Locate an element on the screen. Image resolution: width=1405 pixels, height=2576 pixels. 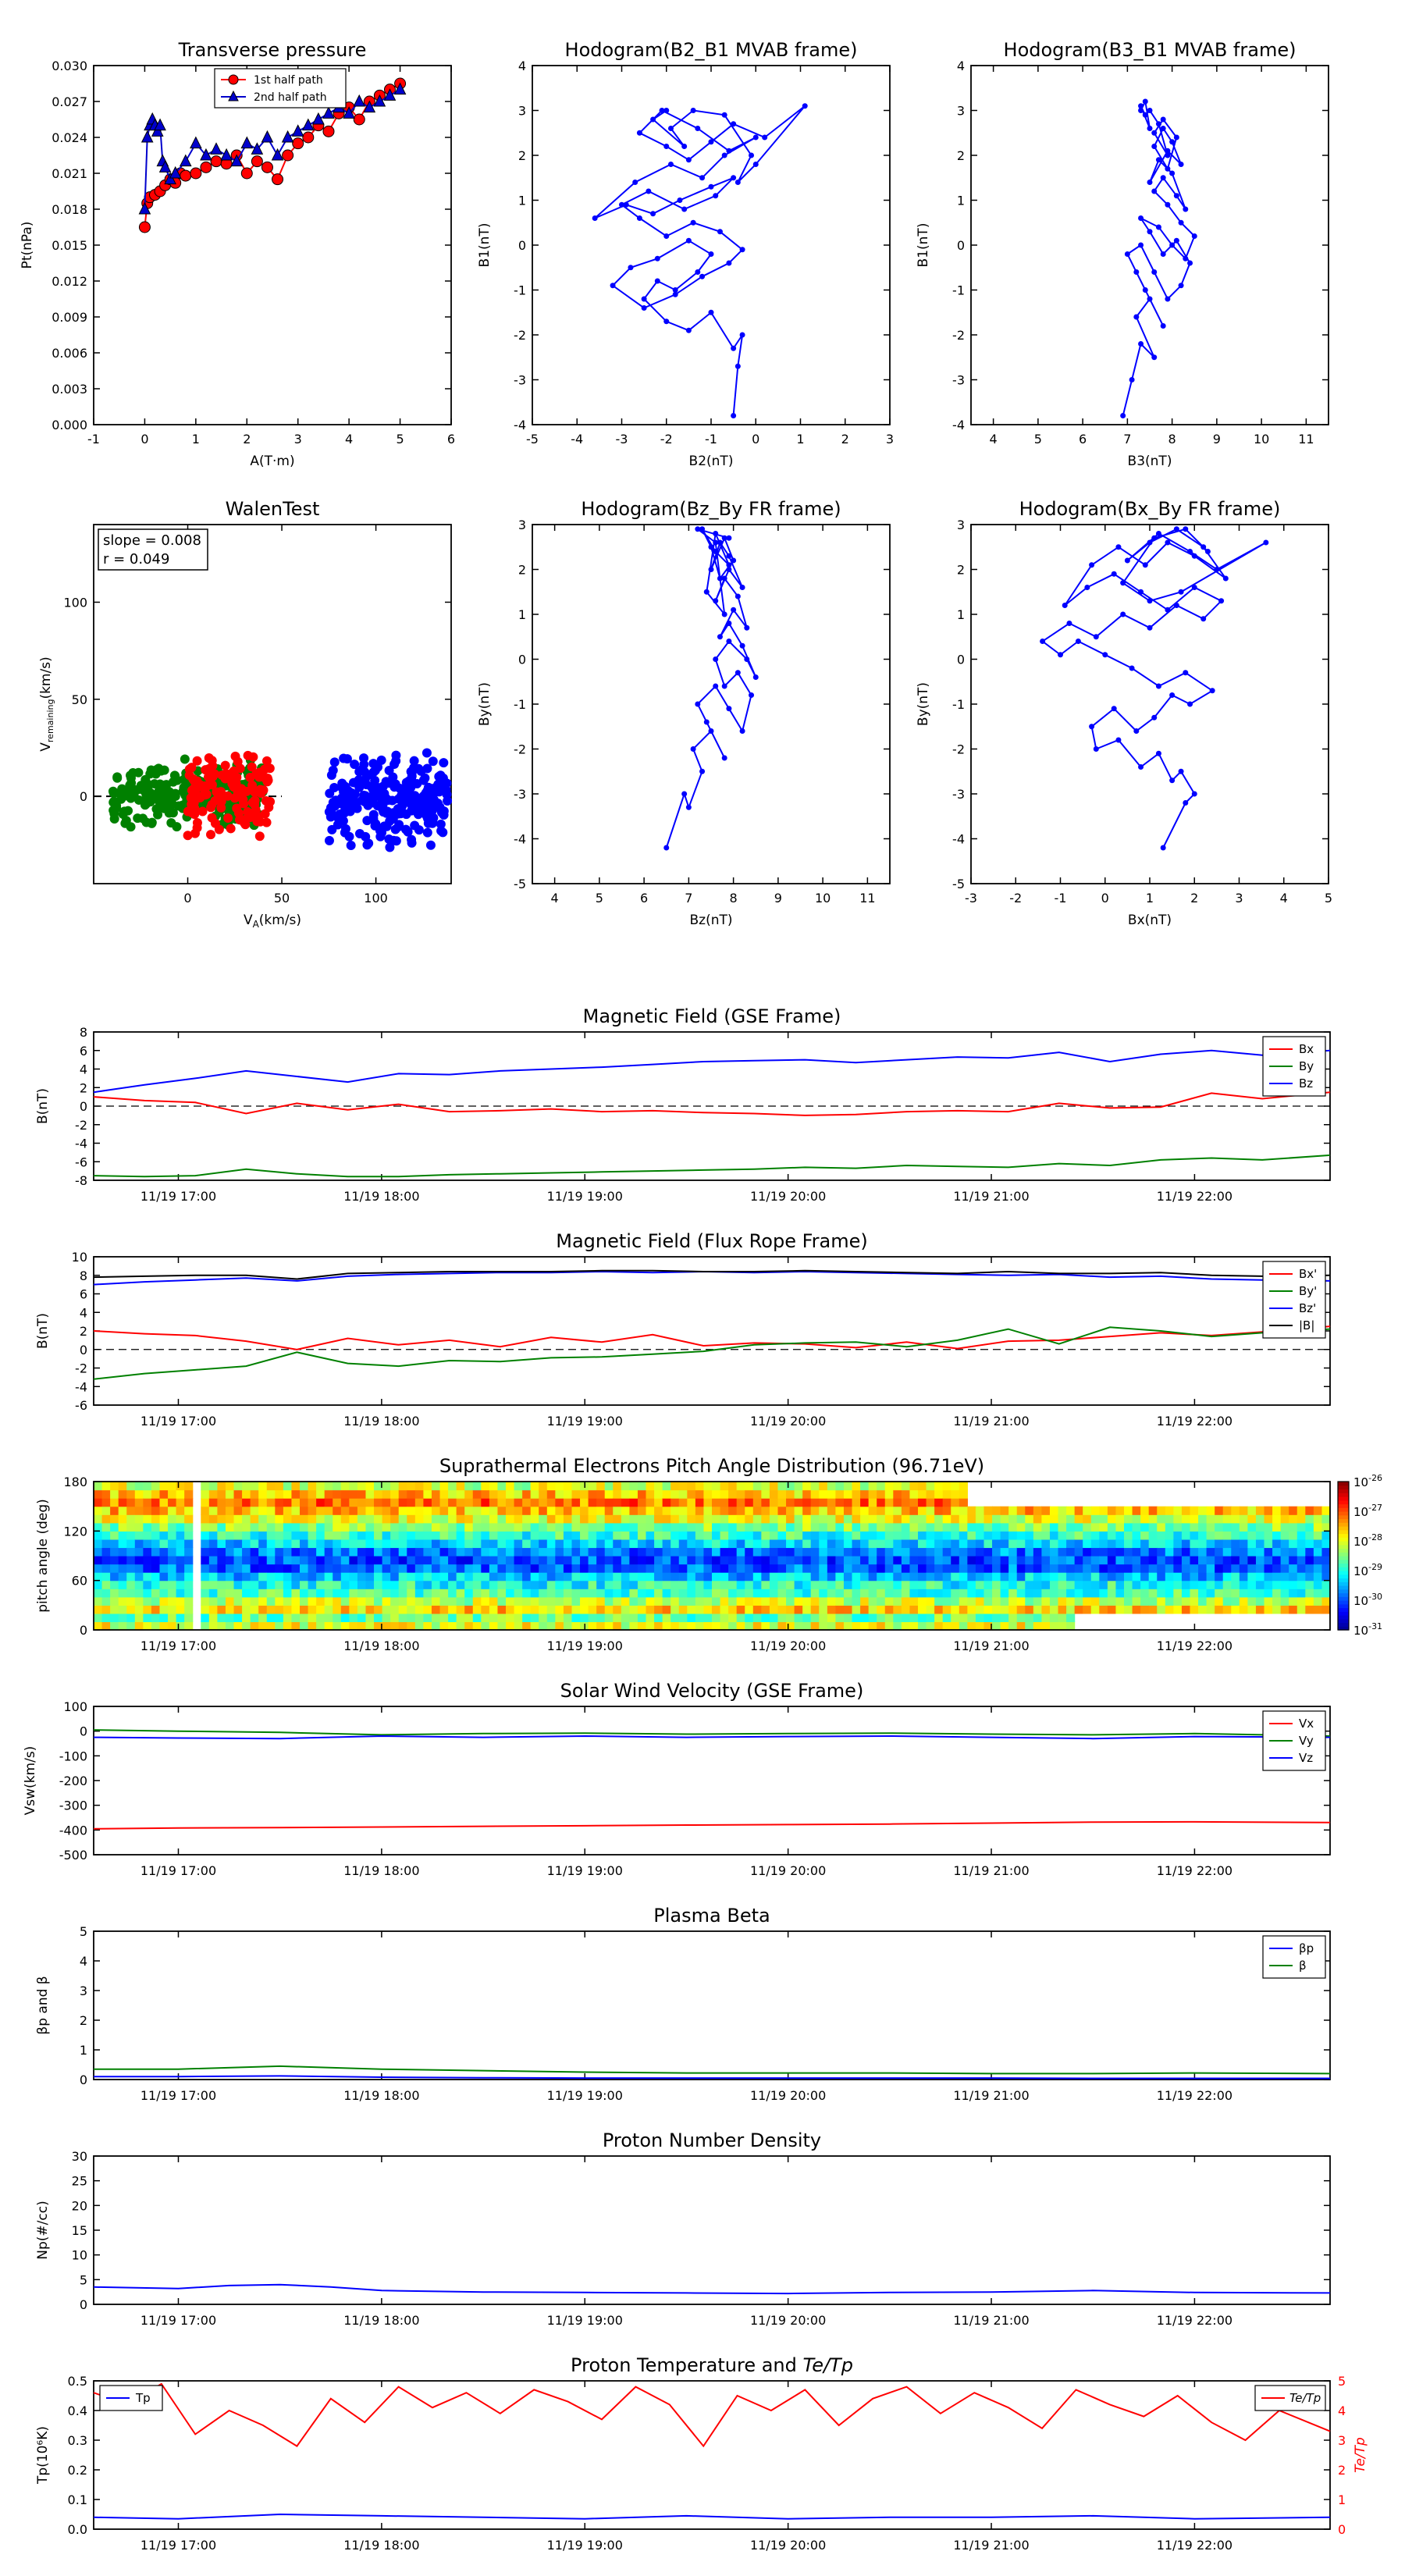
y2-tick-label: 2 is located at coordinates (1342, 2470).